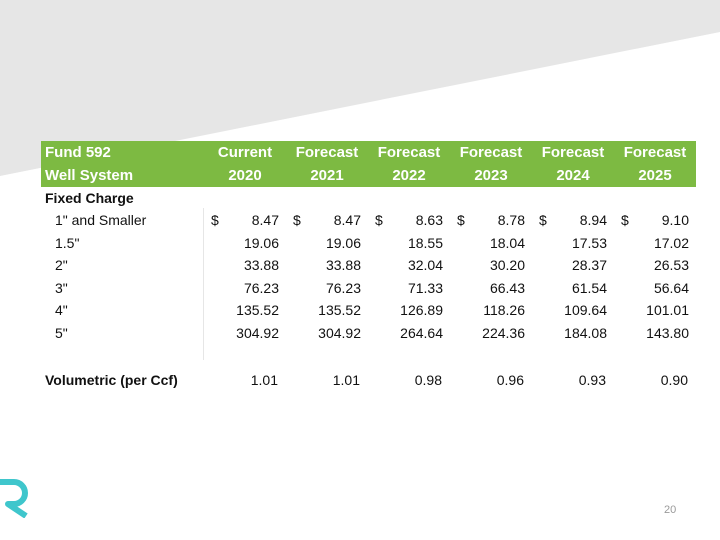 The height and width of the screenshot is (540, 720). What do you see at coordinates (421, 310) in the screenshot?
I see `cell-value: 126.89` at bounding box center [421, 310].